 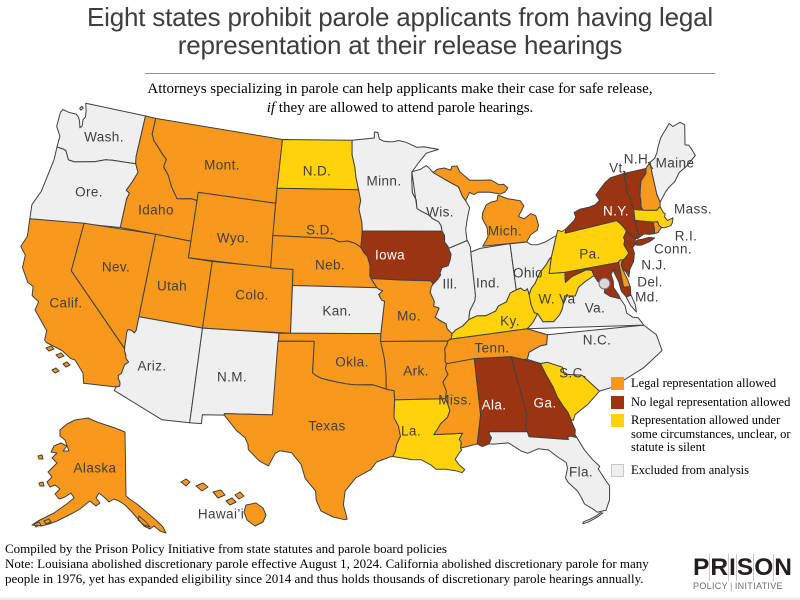 What do you see at coordinates (411, 431) in the screenshot?
I see `svg-text: La.` at bounding box center [411, 431].